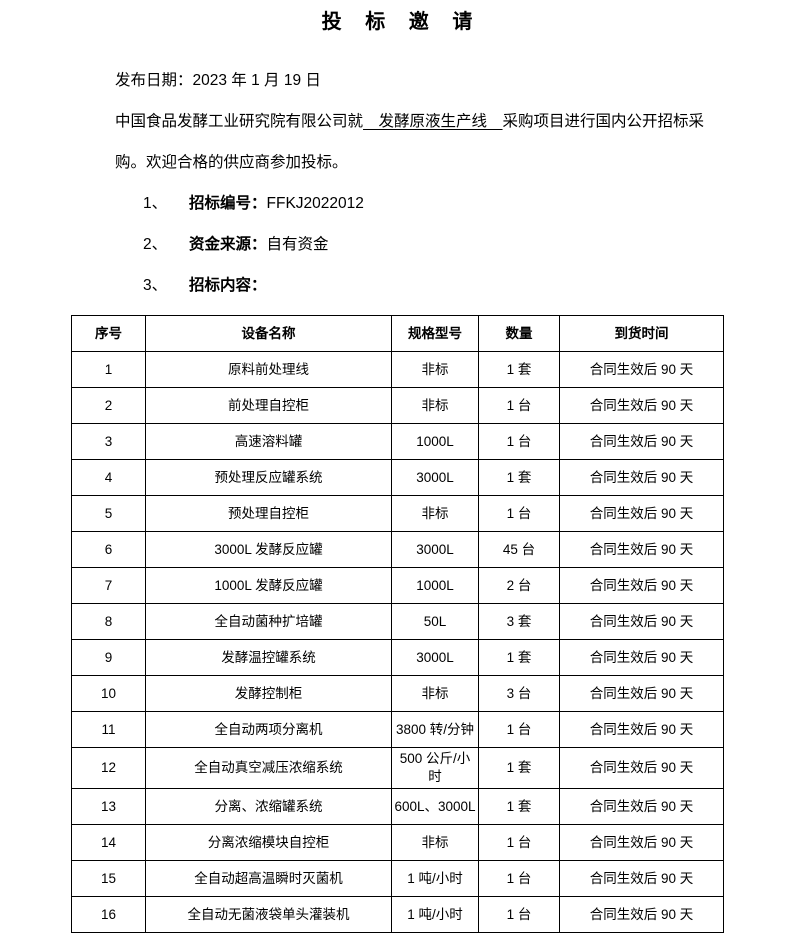 The width and height of the screenshot is (794, 933). I want to click on cell-index: 15, so click(108, 878).